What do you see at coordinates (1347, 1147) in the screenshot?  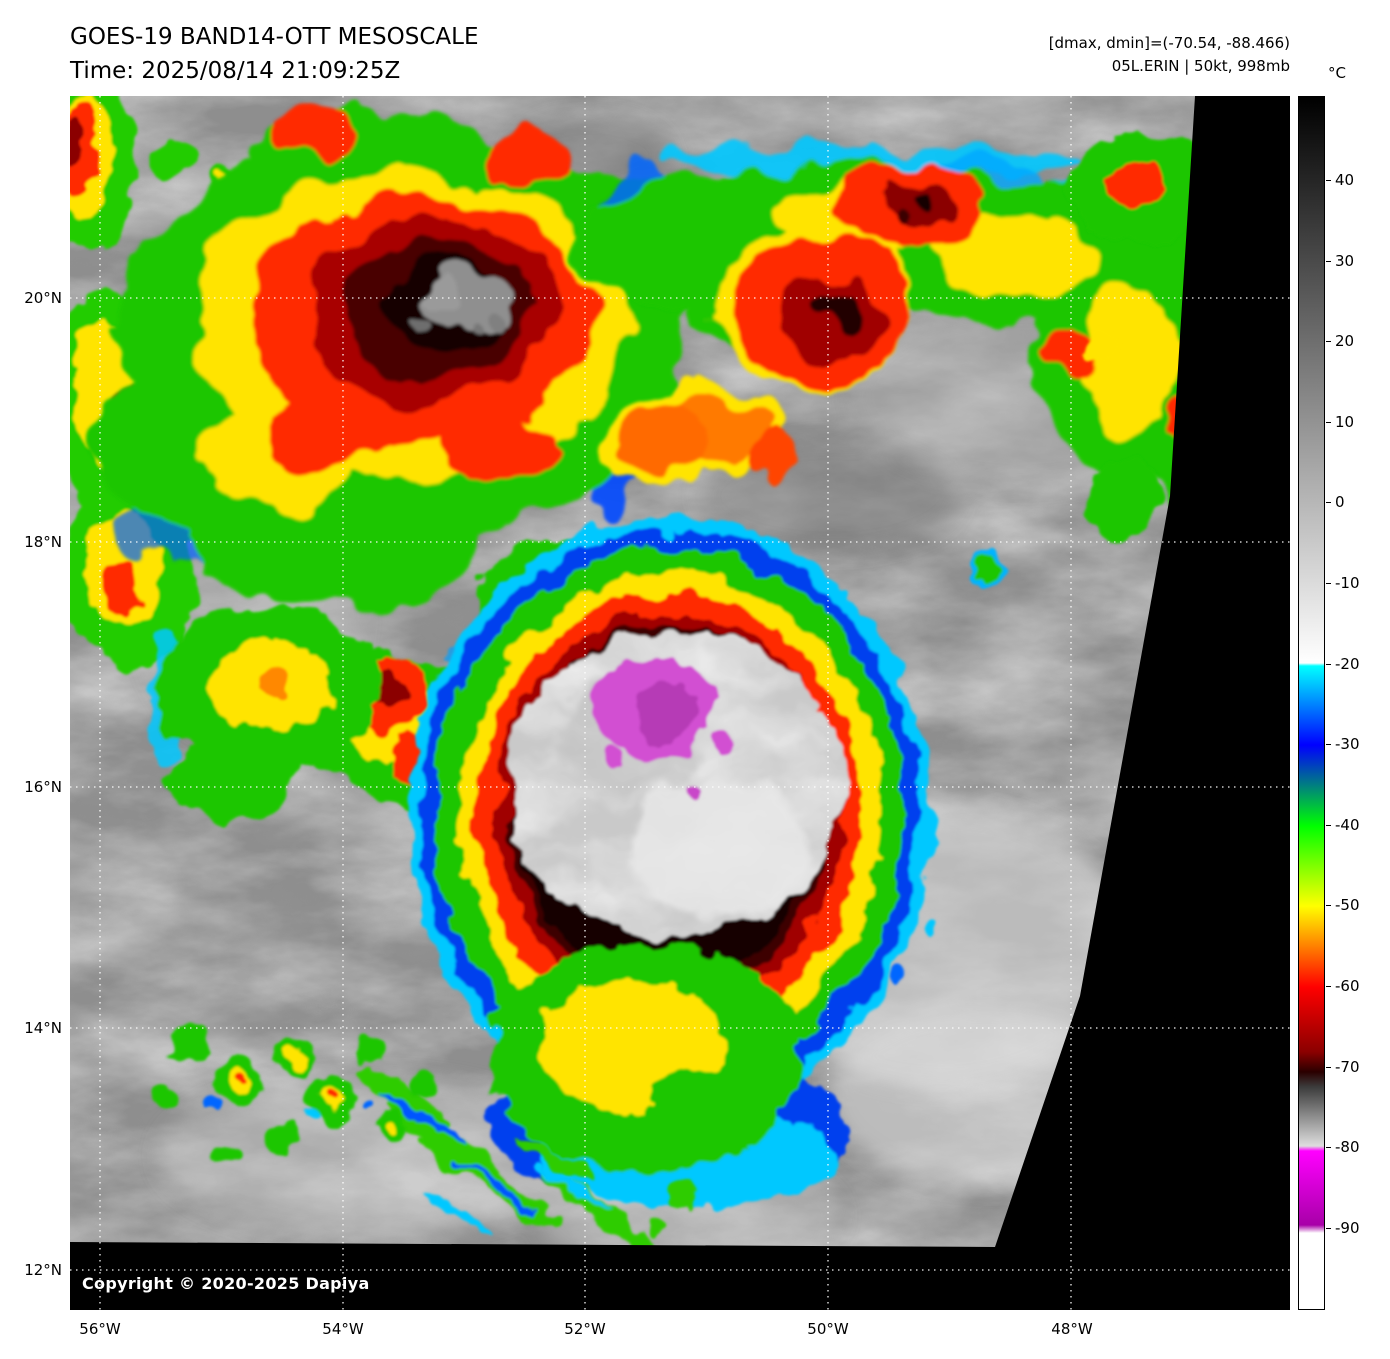 I see `tick-label: -80` at bounding box center [1347, 1147].